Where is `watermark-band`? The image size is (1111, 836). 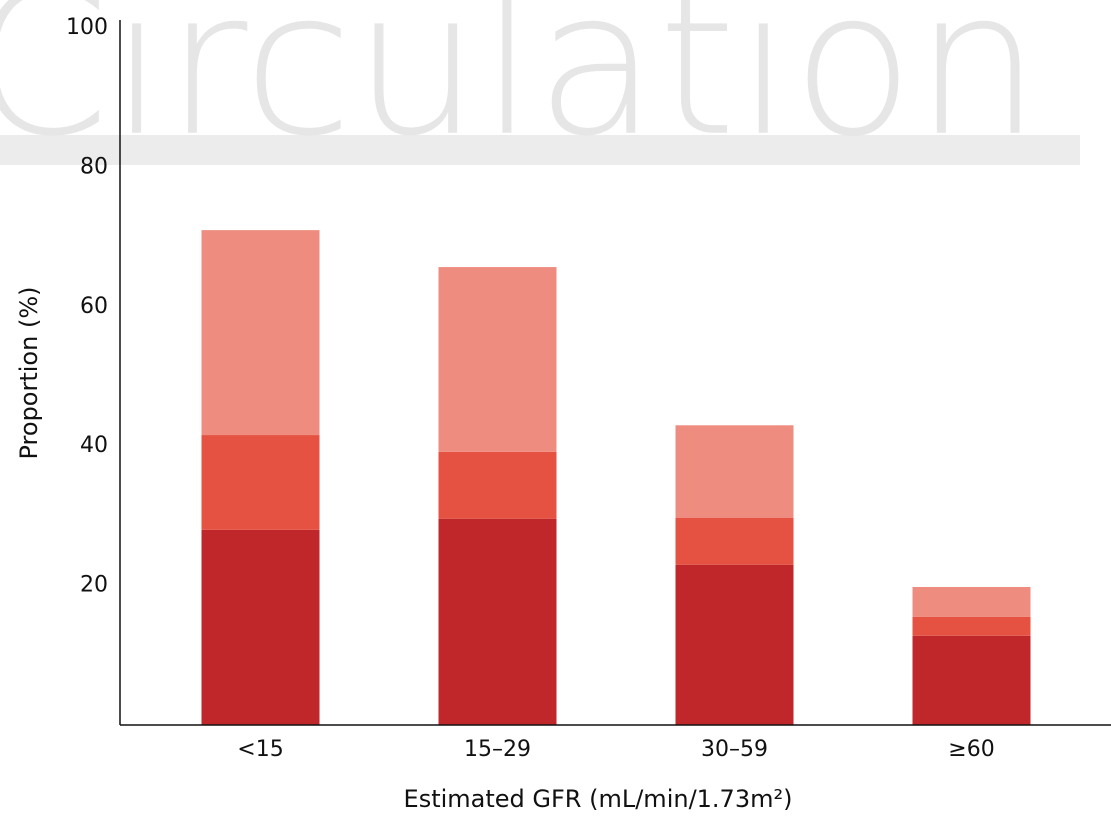 watermark-band is located at coordinates (540, 150).